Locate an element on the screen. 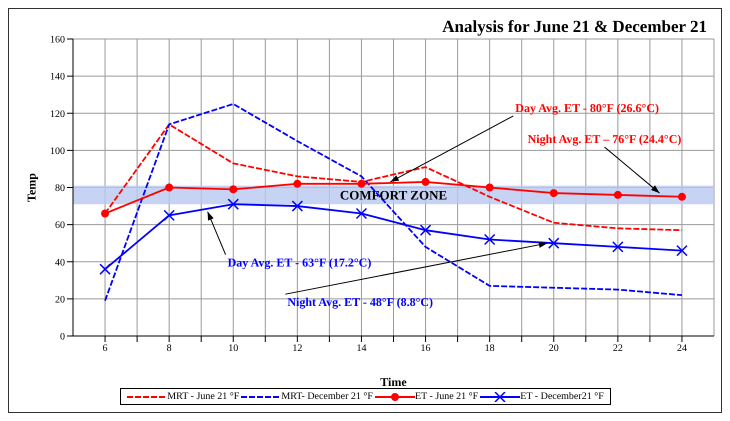 The width and height of the screenshot is (730, 421). x-tick-label: 24 is located at coordinates (681, 348).